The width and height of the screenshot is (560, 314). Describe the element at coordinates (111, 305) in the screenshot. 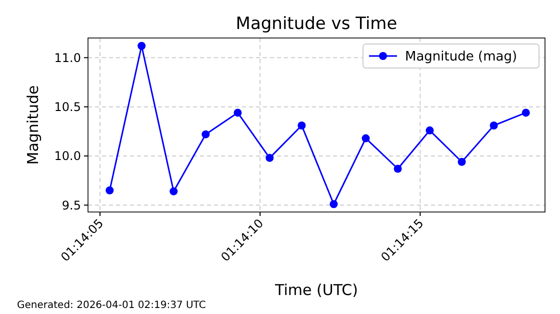

I see `text: Generated: 2026-04-01 02:19:37 UTC` at that location.